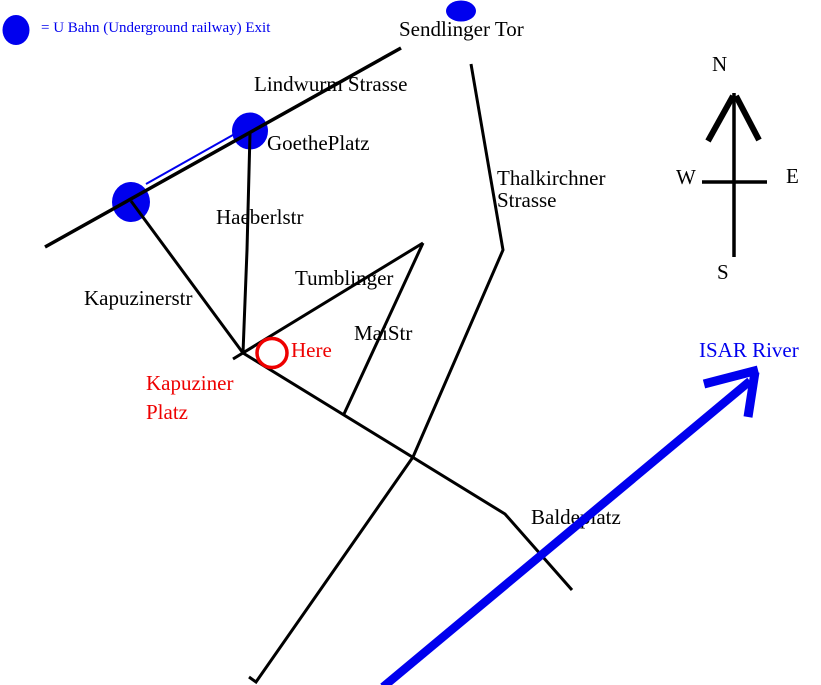  What do you see at coordinates (551, 178) in the screenshot?
I see `label-thalkirchner-line1: Thalkirchner` at bounding box center [551, 178].